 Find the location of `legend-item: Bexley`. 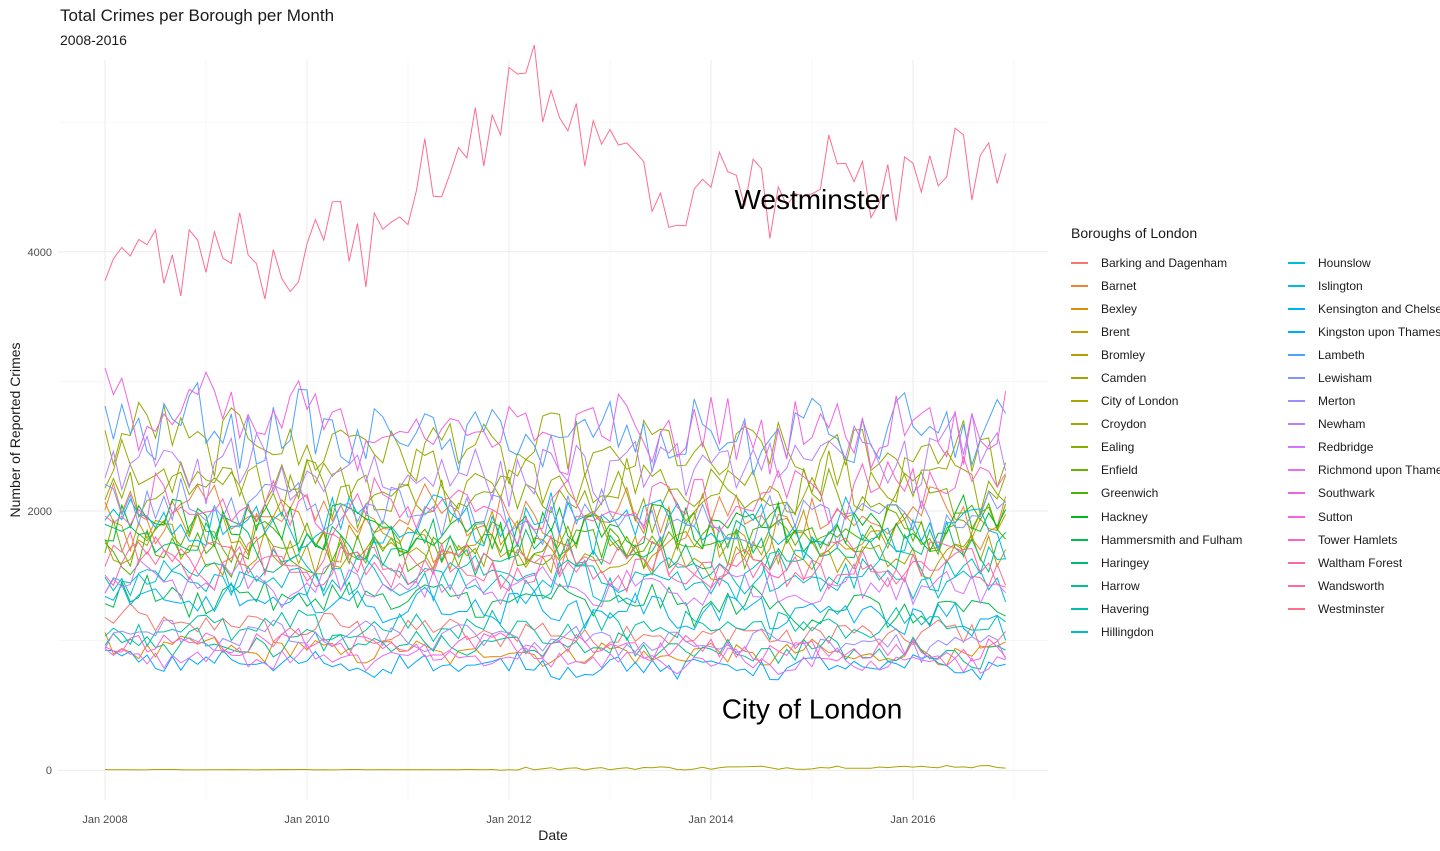

legend-item: Bexley is located at coordinates (1179, 308).